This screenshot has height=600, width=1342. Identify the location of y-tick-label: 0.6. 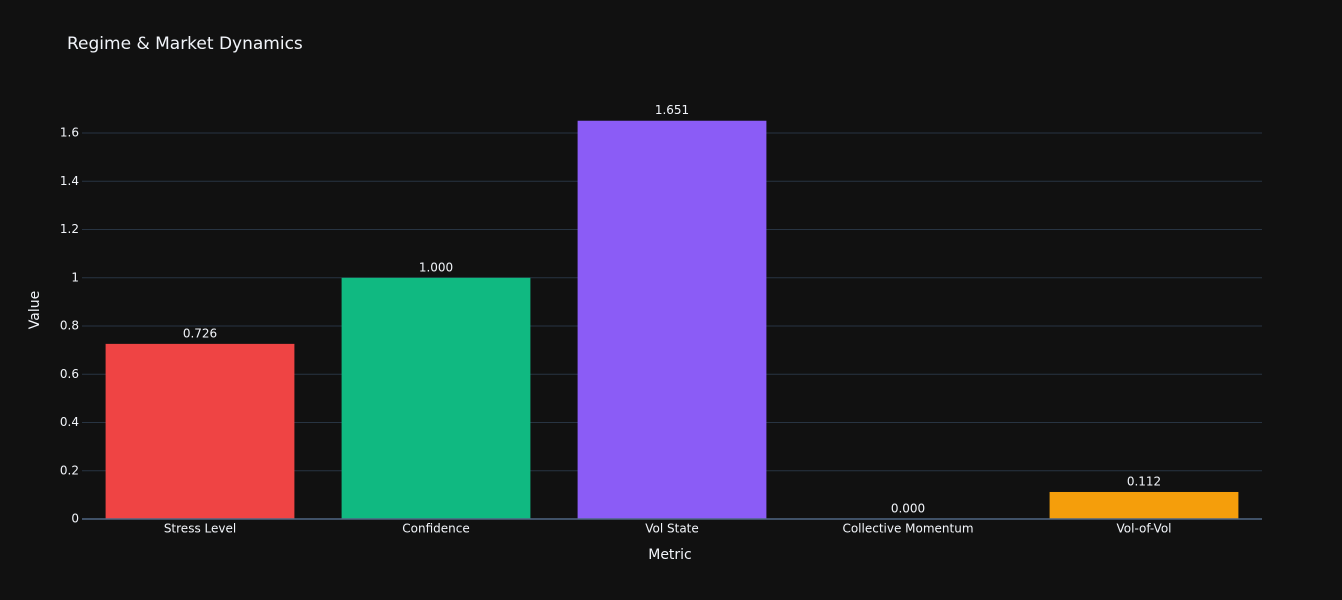
(69, 374).